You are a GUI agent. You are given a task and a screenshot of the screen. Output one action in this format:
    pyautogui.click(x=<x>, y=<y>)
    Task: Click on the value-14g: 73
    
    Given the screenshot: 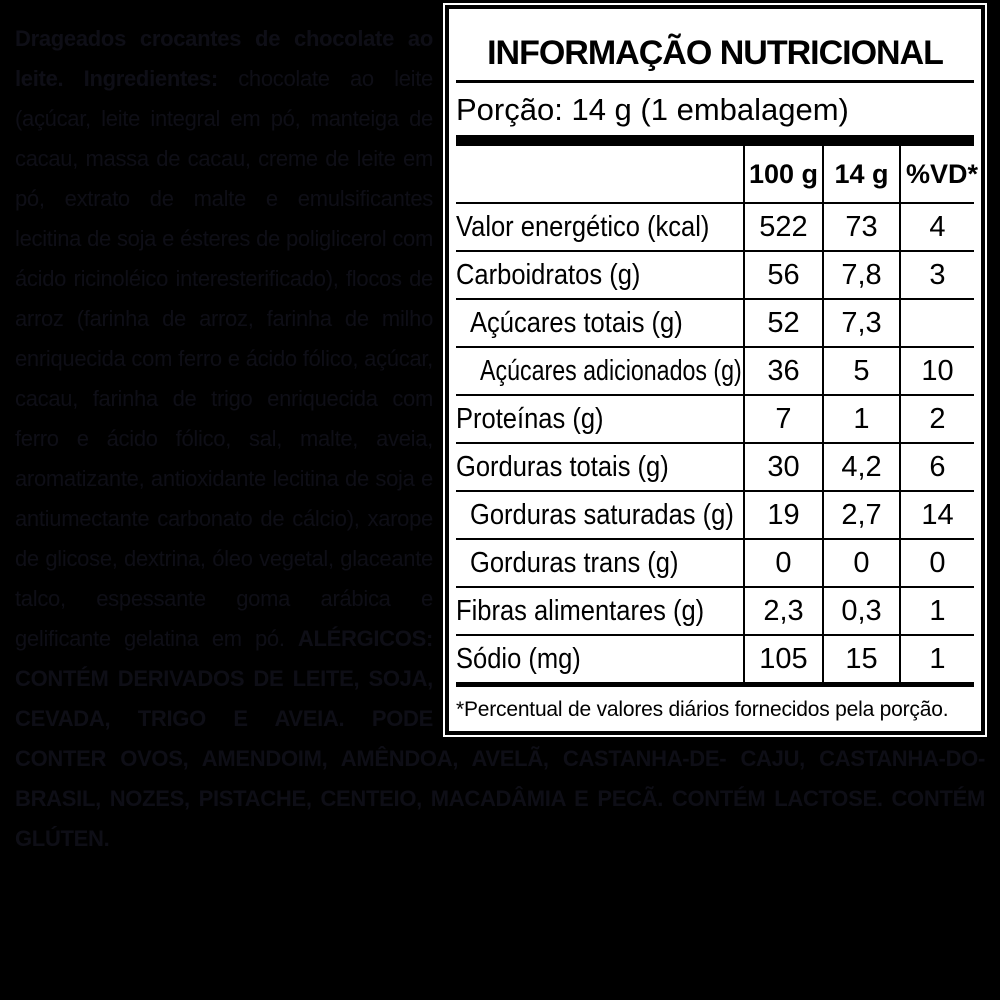 What is the action you would take?
    pyautogui.click(x=861, y=226)
    